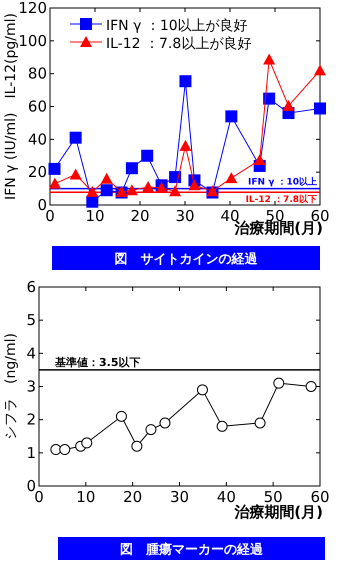 The width and height of the screenshot is (338, 561). I want to click on caption: 図 サイトカインの経過, so click(186, 259).